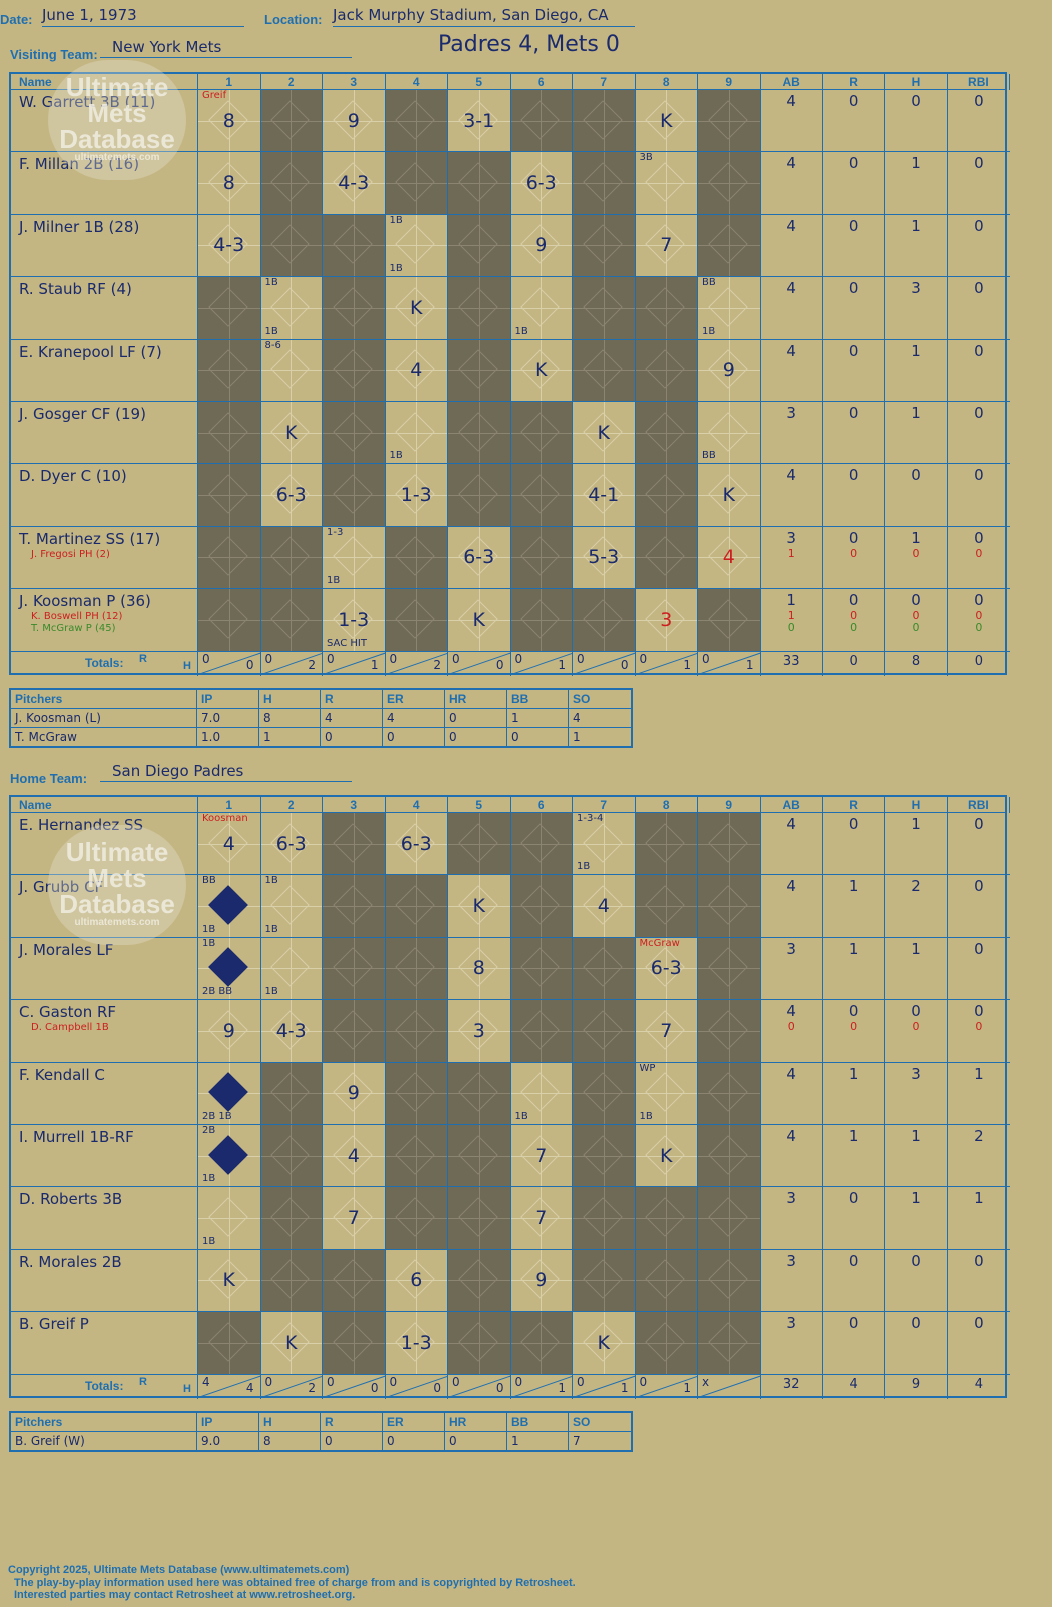  Describe the element at coordinates (70, 1028) in the screenshot. I see `substitute-name: D. Campbell 1B` at that location.